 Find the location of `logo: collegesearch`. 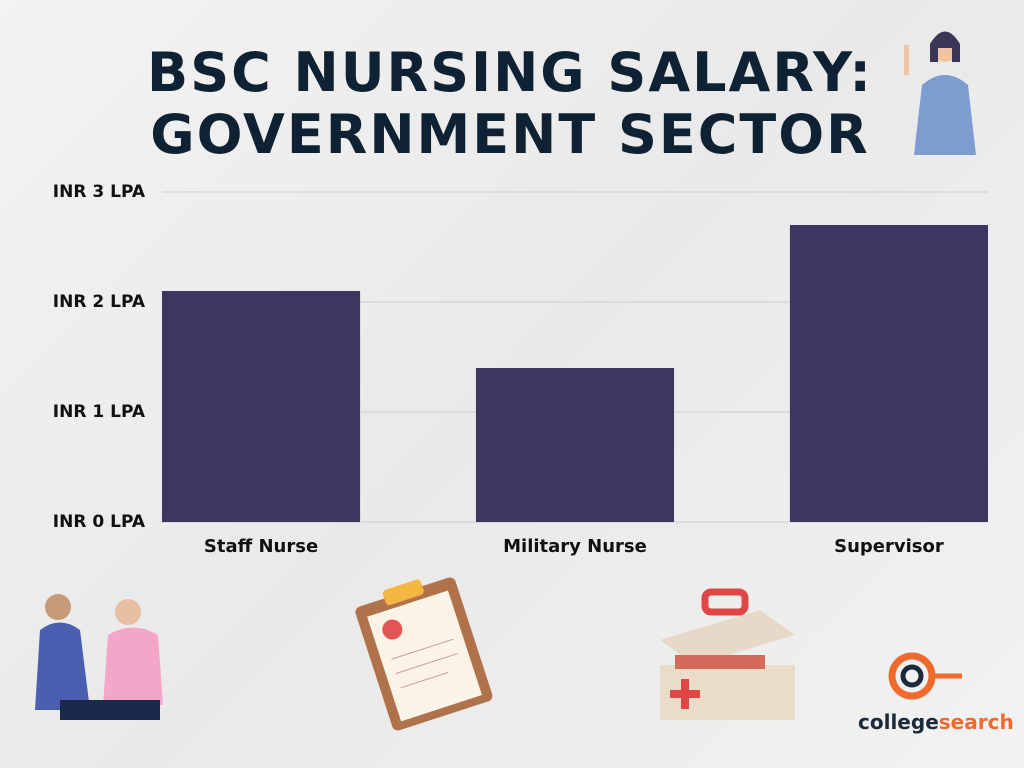

logo: collegesearch is located at coordinates (936, 722).